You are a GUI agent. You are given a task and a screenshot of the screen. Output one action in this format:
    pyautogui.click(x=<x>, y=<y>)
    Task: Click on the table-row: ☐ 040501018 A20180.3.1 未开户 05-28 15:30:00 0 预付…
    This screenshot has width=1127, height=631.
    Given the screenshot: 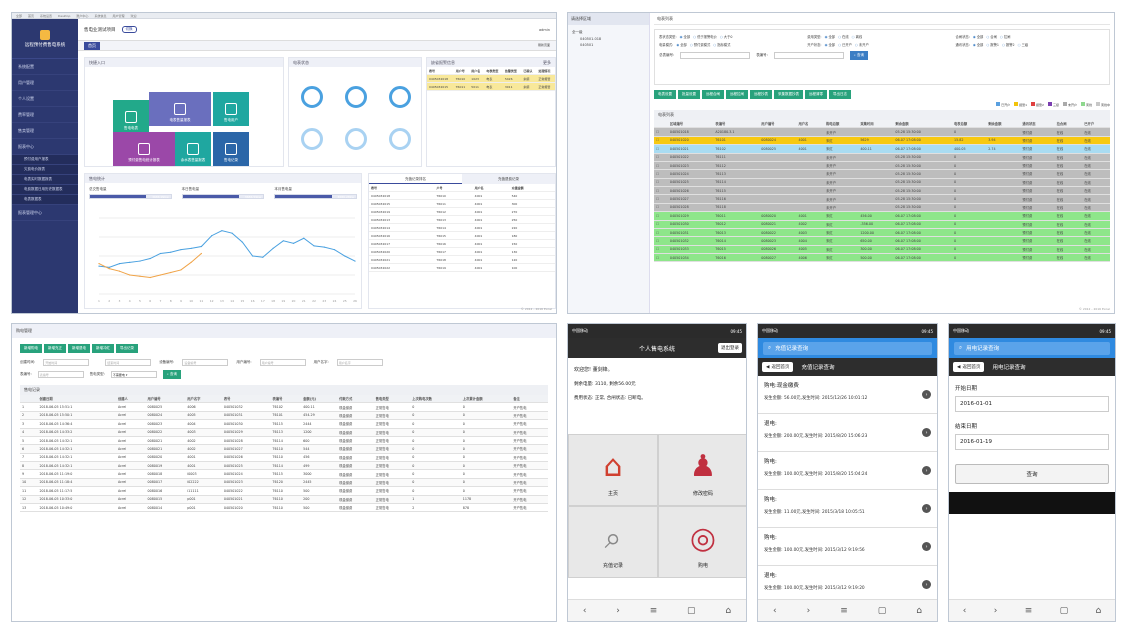 What is the action you would take?
    pyautogui.click(x=882, y=132)
    